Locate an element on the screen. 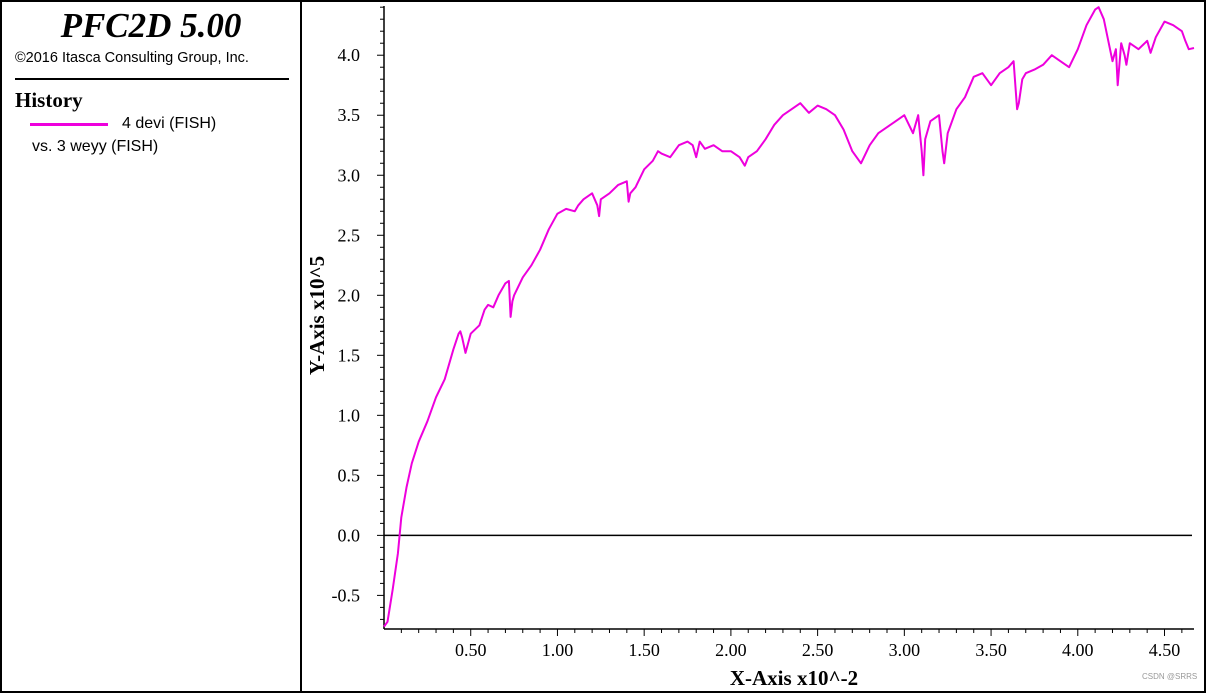 The image size is (1206, 693). y-tick-label: 1.0 is located at coordinates (349, 415).